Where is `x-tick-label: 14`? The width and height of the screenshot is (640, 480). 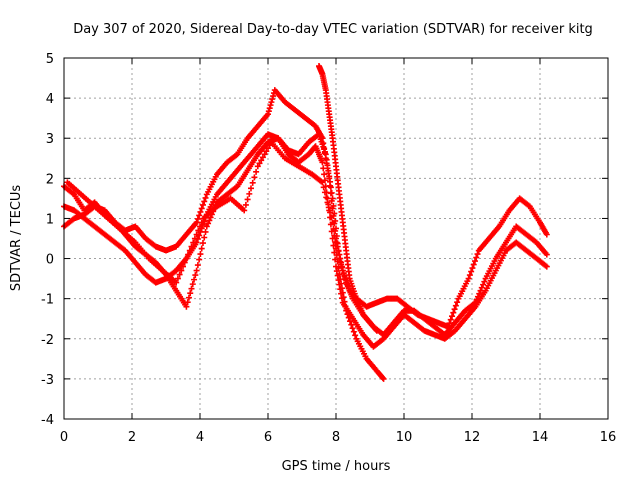 x-tick-label: 14 is located at coordinates (540, 437).